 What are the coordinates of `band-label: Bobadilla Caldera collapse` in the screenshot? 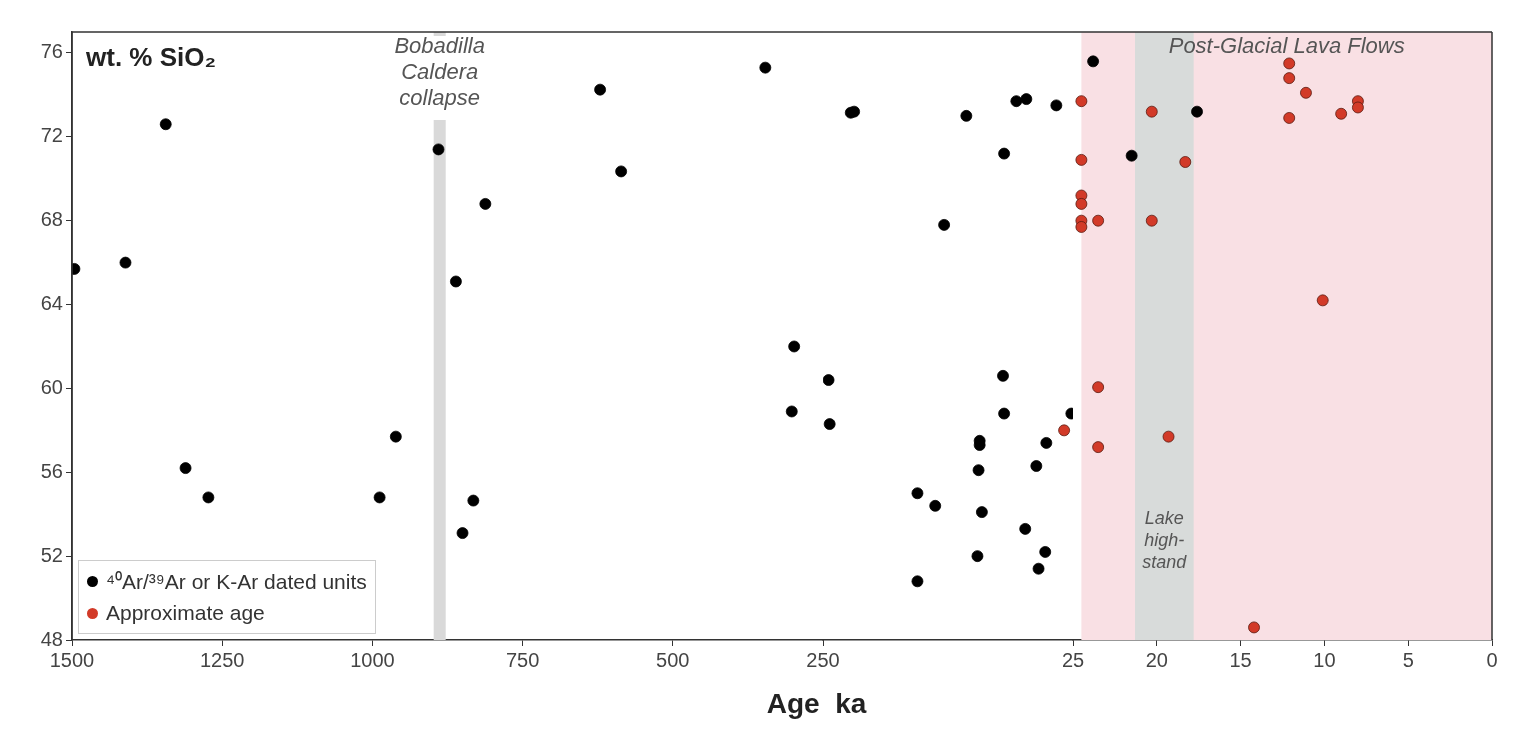 It's located at (439, 72).